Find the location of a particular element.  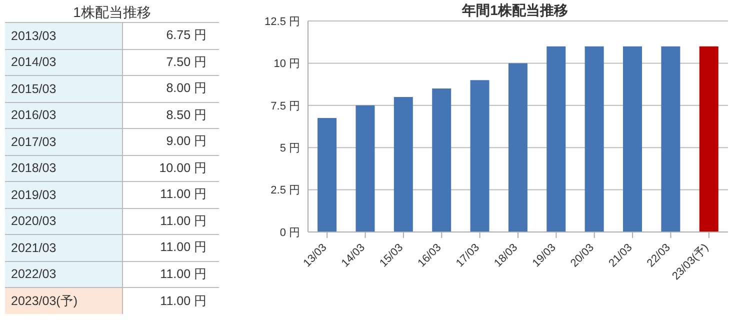

text: 10.00 円 is located at coordinates (183, 167).